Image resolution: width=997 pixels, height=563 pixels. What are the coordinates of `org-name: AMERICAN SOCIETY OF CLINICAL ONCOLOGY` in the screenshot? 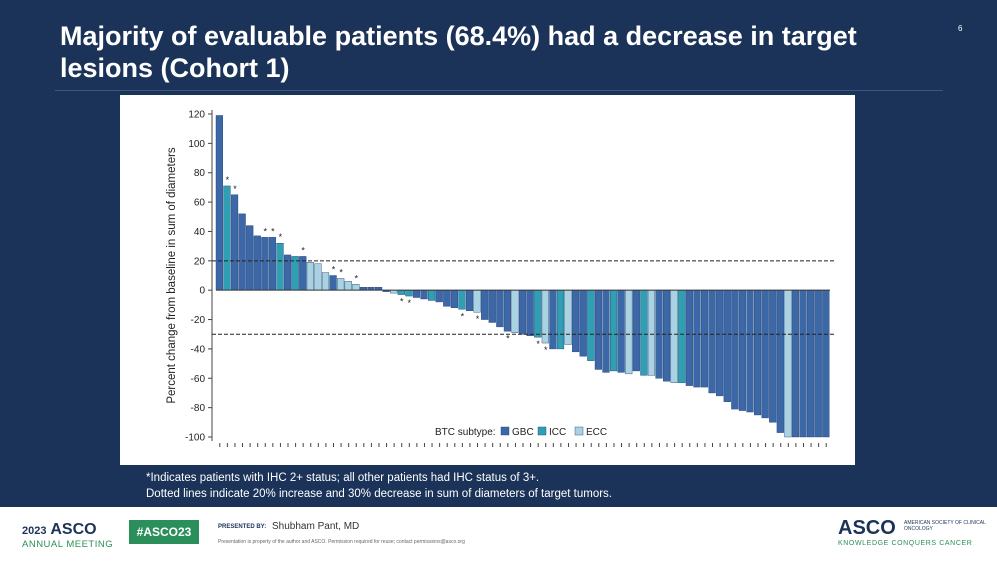 It's located at (945, 526).